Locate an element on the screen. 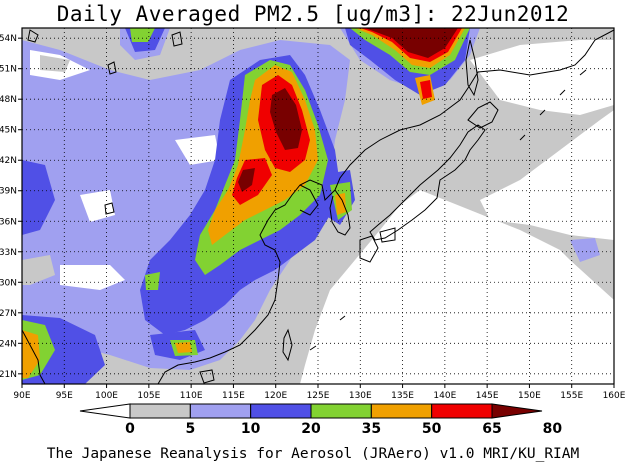  lat-tick-label: 42N is located at coordinates (8, 161).